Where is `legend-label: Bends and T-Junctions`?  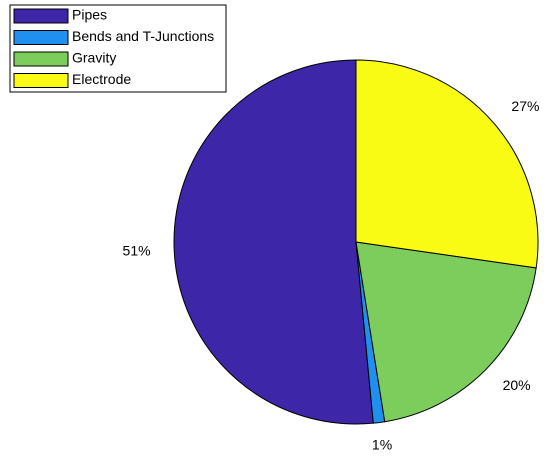
legend-label: Bends and T-Junctions is located at coordinates (143, 36).